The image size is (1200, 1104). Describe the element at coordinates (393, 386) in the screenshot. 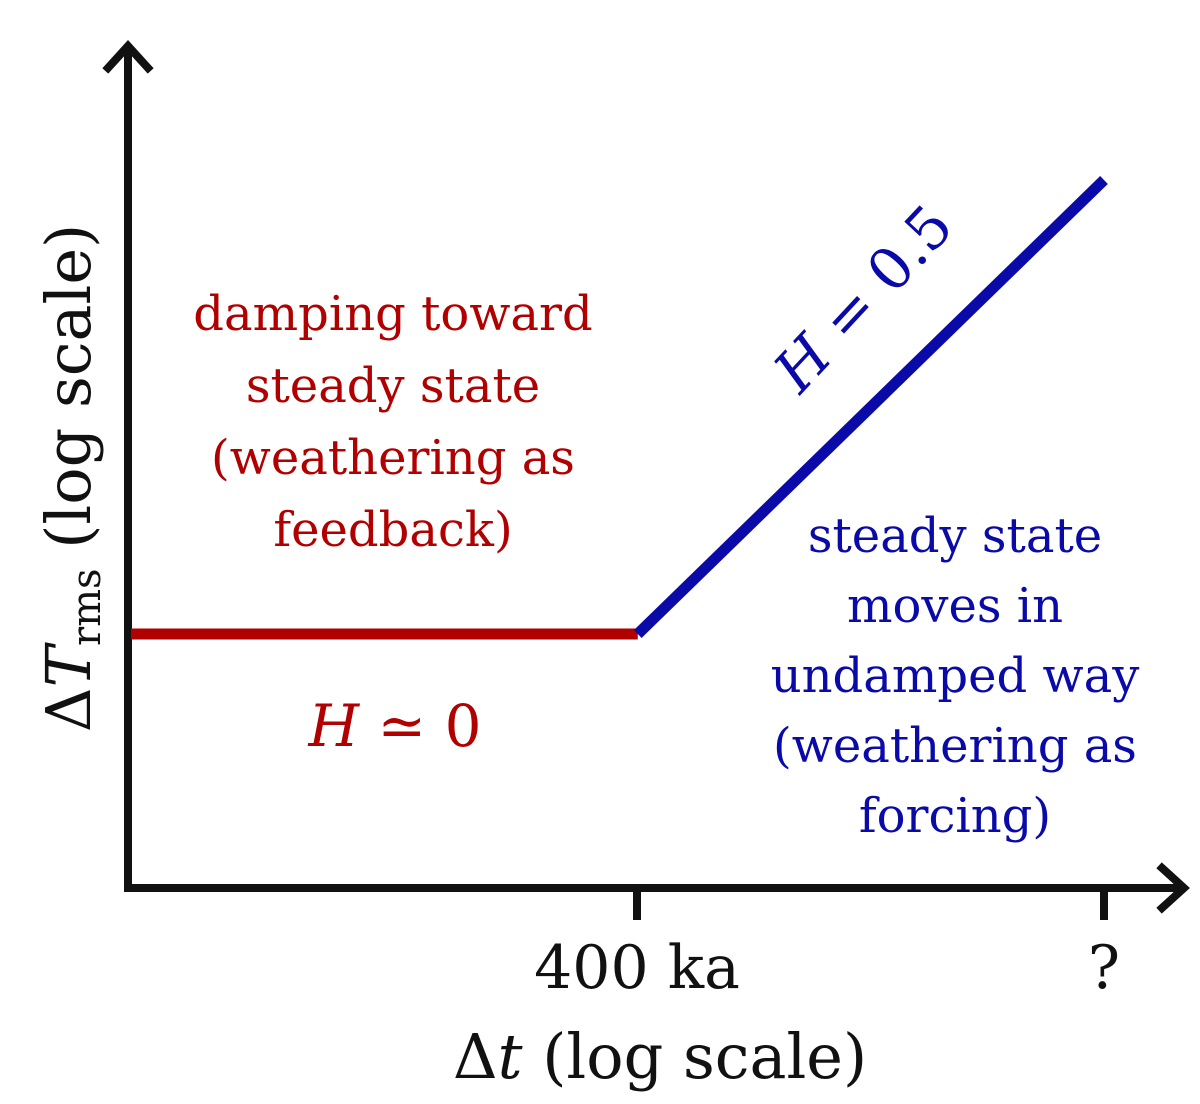

I see `annotation-red-line-2: steady state` at that location.